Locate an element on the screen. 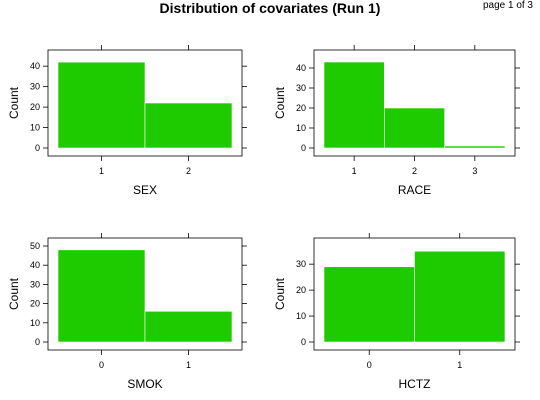 The height and width of the screenshot is (400, 540). x-axis-label: SMOK is located at coordinates (144, 384).